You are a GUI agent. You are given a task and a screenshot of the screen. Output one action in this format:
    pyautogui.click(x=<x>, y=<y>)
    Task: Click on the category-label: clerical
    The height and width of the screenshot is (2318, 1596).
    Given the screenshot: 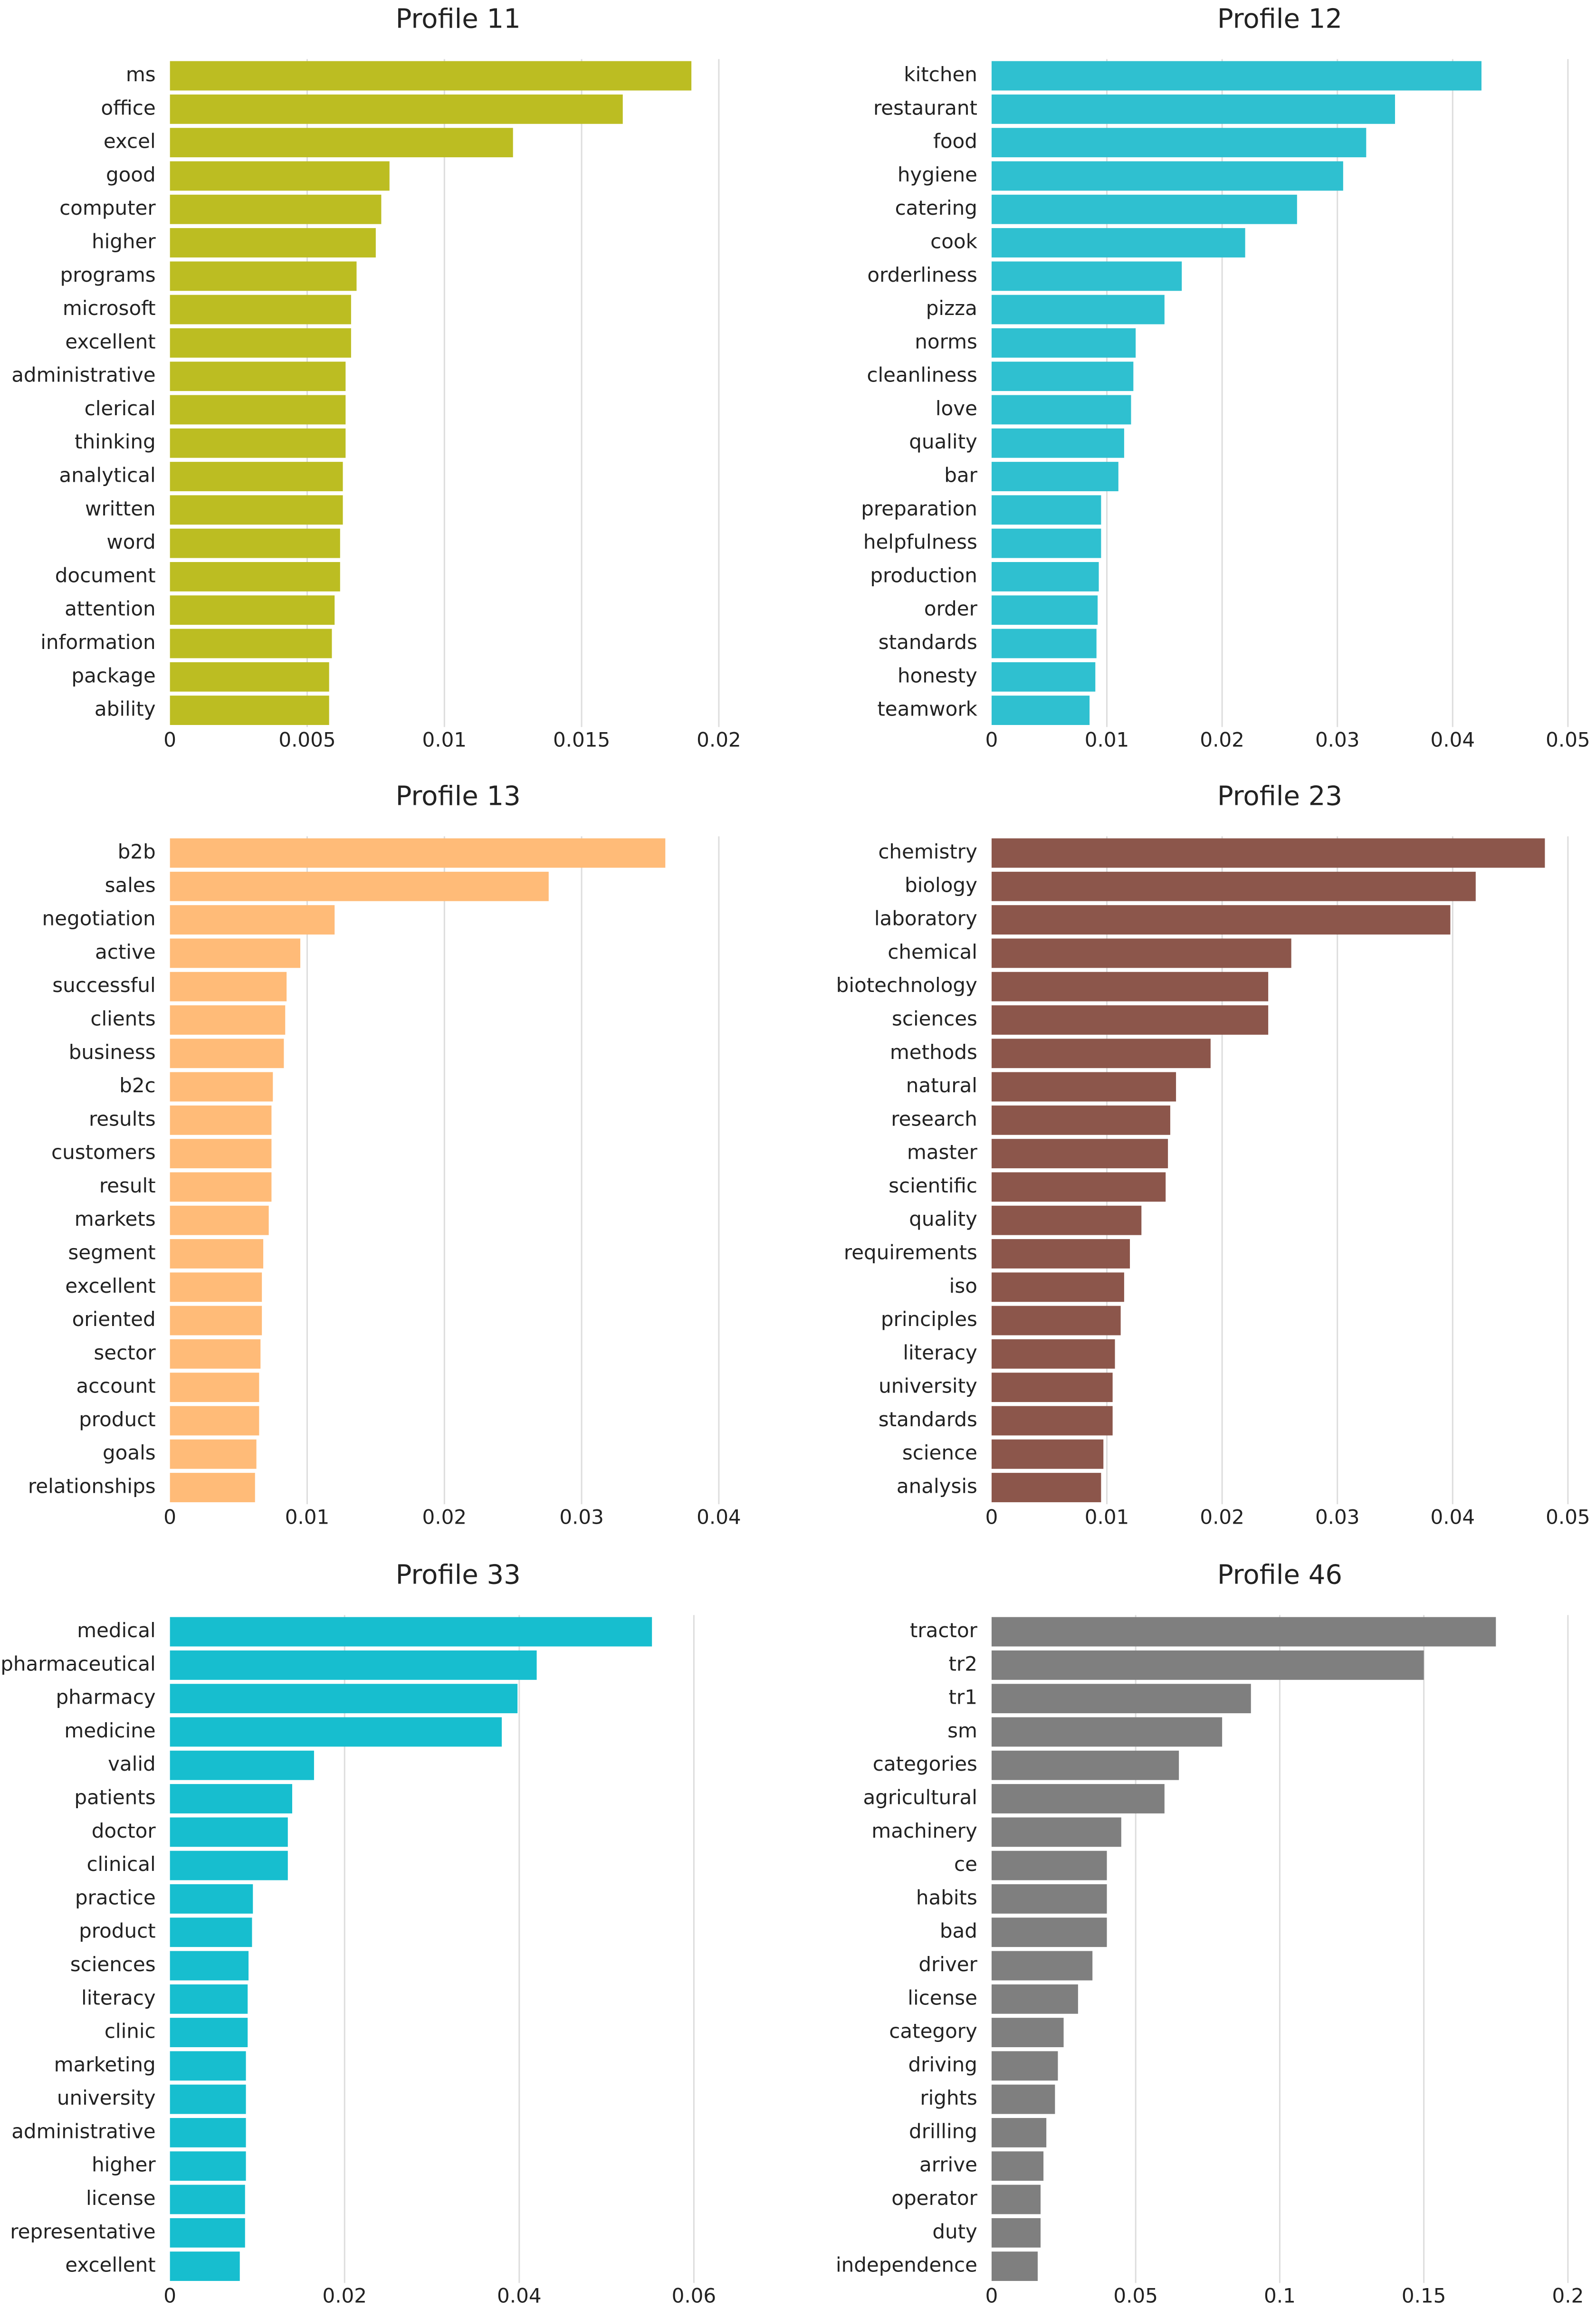 What is the action you would take?
    pyautogui.click(x=121, y=408)
    